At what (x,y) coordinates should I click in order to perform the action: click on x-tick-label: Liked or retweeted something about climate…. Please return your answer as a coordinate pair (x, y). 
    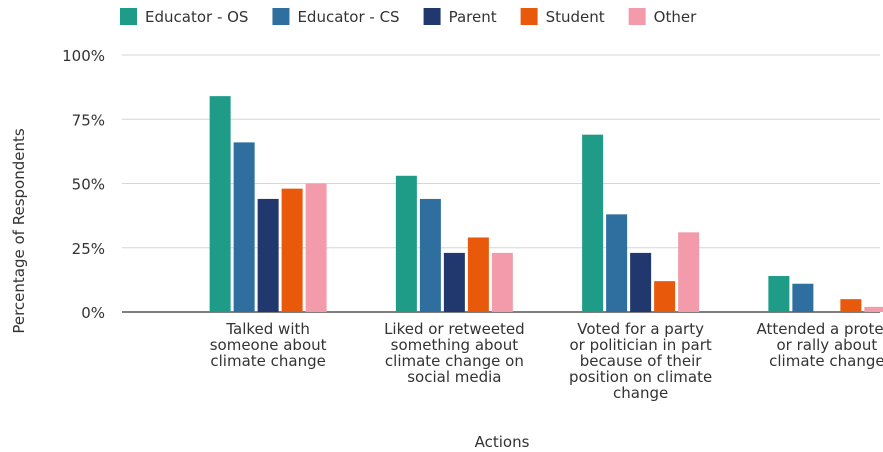
    Looking at the image, I should click on (454, 353).